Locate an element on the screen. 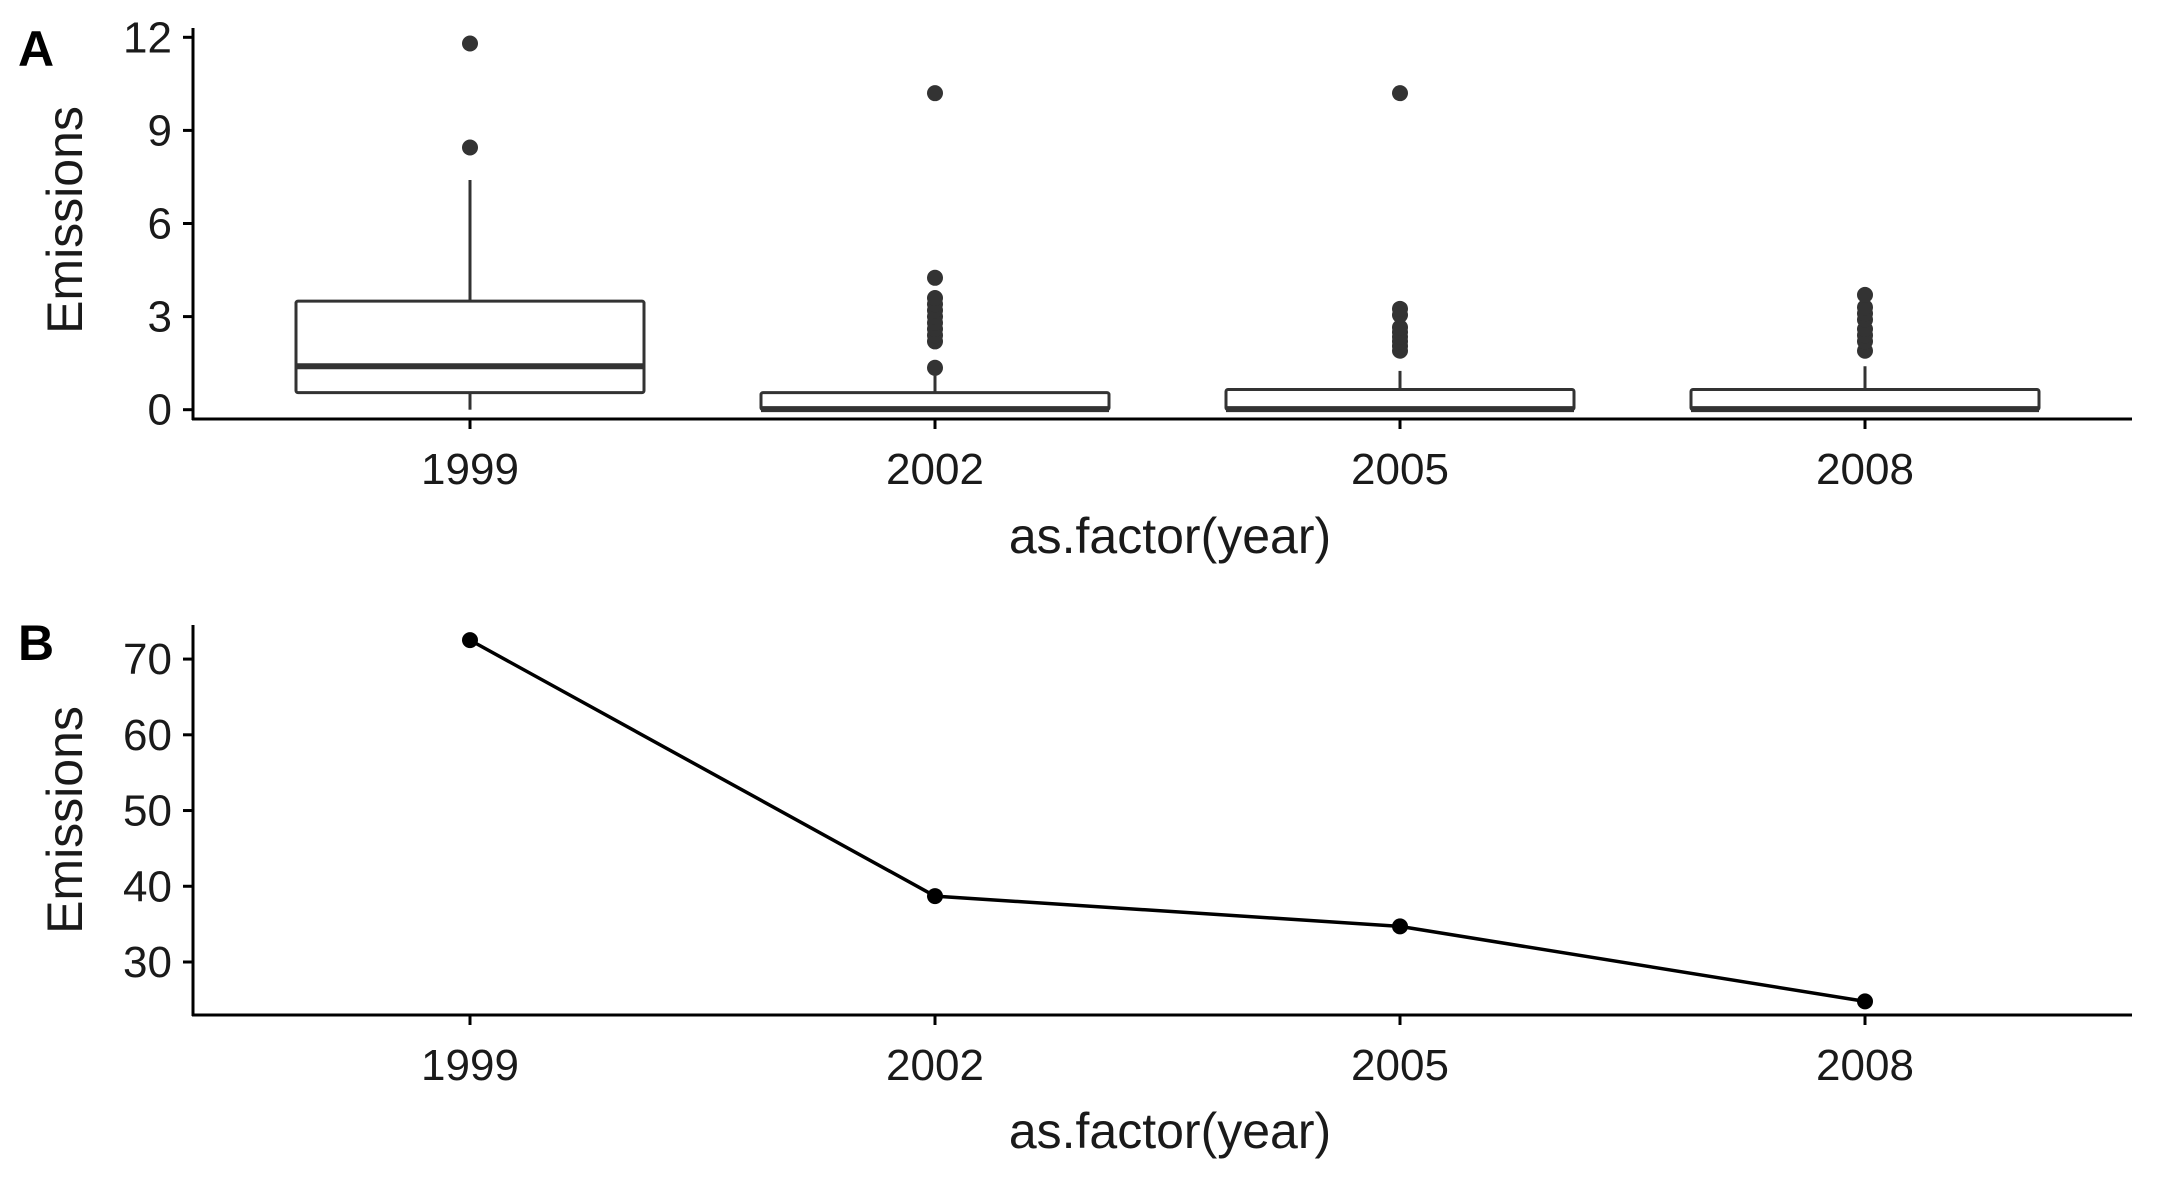 The image size is (2162, 1184). panel-a-y-tick-label: 6 is located at coordinates (160, 224).